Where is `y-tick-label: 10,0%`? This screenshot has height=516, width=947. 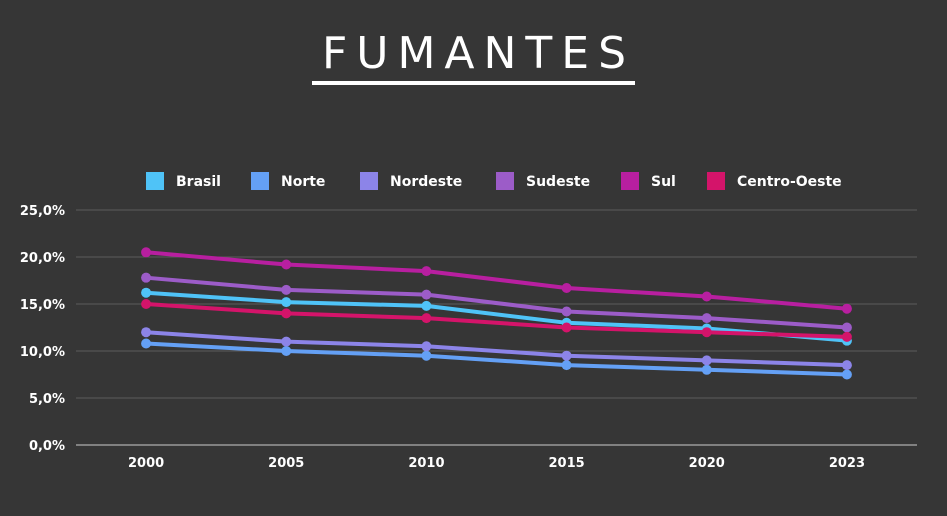 y-tick-label: 10,0% is located at coordinates (42, 352).